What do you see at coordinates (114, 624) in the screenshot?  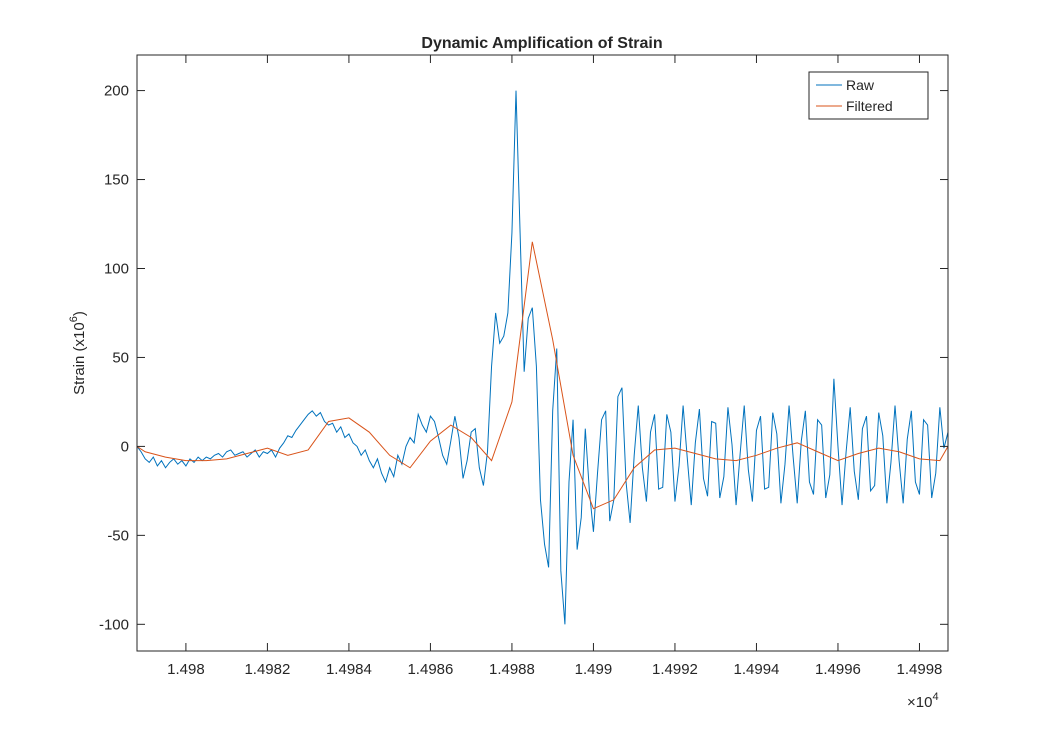 I see `y-tick-label: -100` at bounding box center [114, 624].